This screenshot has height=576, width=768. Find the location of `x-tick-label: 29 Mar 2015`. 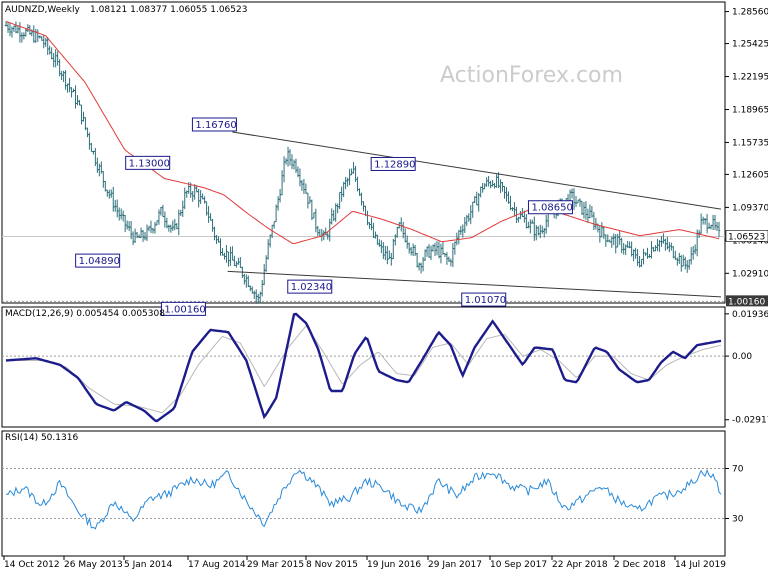

x-tick-label: 29 Mar 2015 is located at coordinates (275, 565).